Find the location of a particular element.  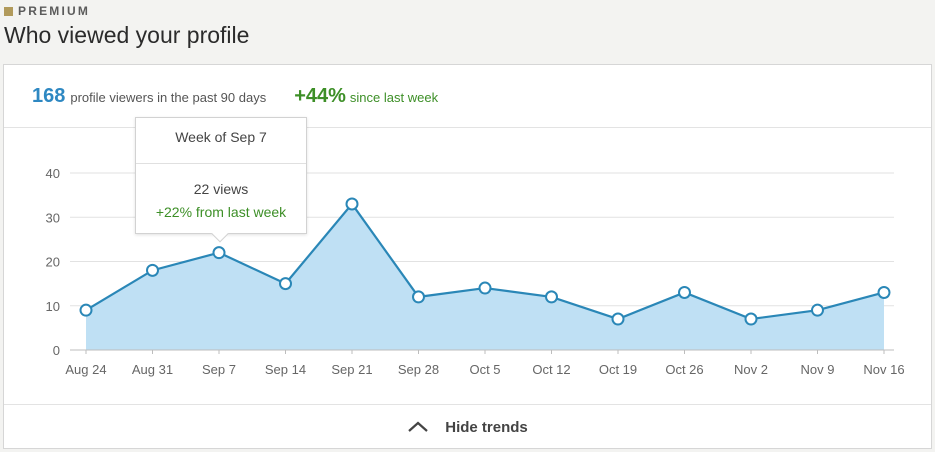

x-tick-label: Oct 19 is located at coordinates (618, 369).